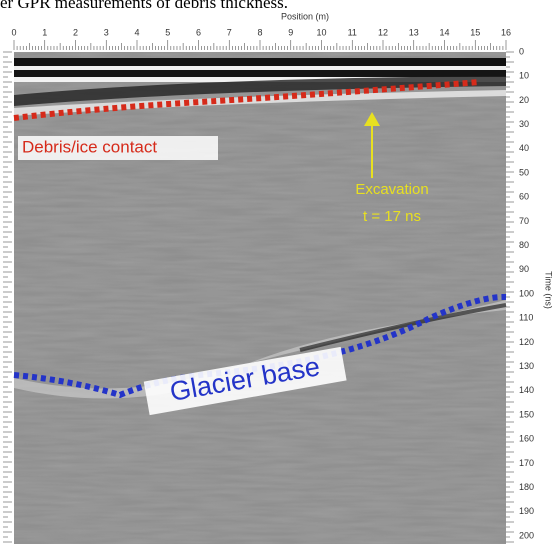 The image size is (559, 549). What do you see at coordinates (524, 269) in the screenshot?
I see `y-tick-label: 90` at bounding box center [524, 269].